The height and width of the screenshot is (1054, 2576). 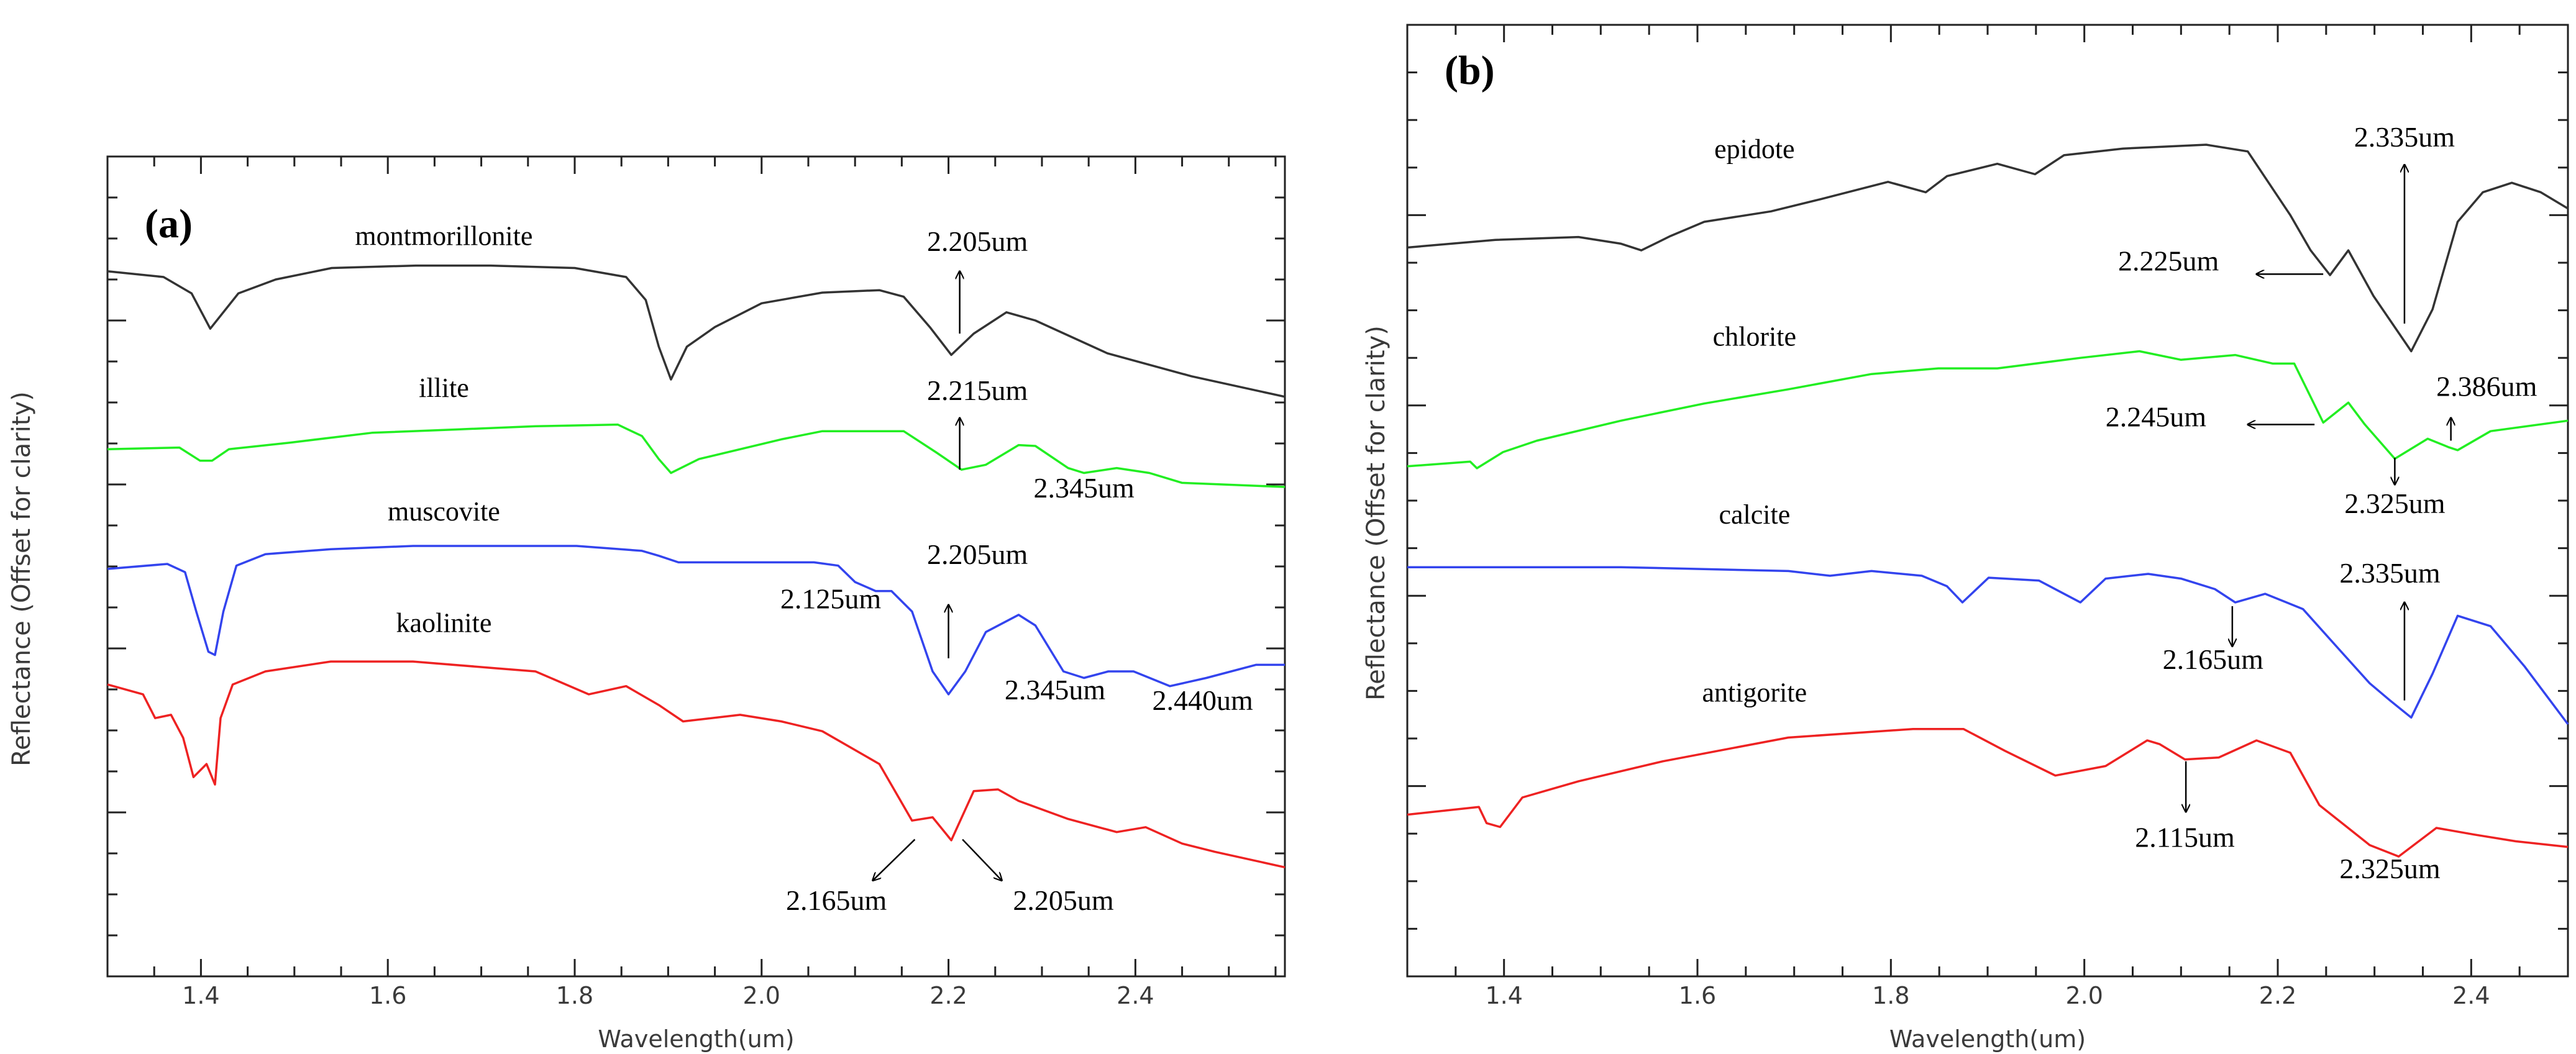 What do you see at coordinates (443, 237) in the screenshot?
I see `series-label: montmorillonite` at bounding box center [443, 237].